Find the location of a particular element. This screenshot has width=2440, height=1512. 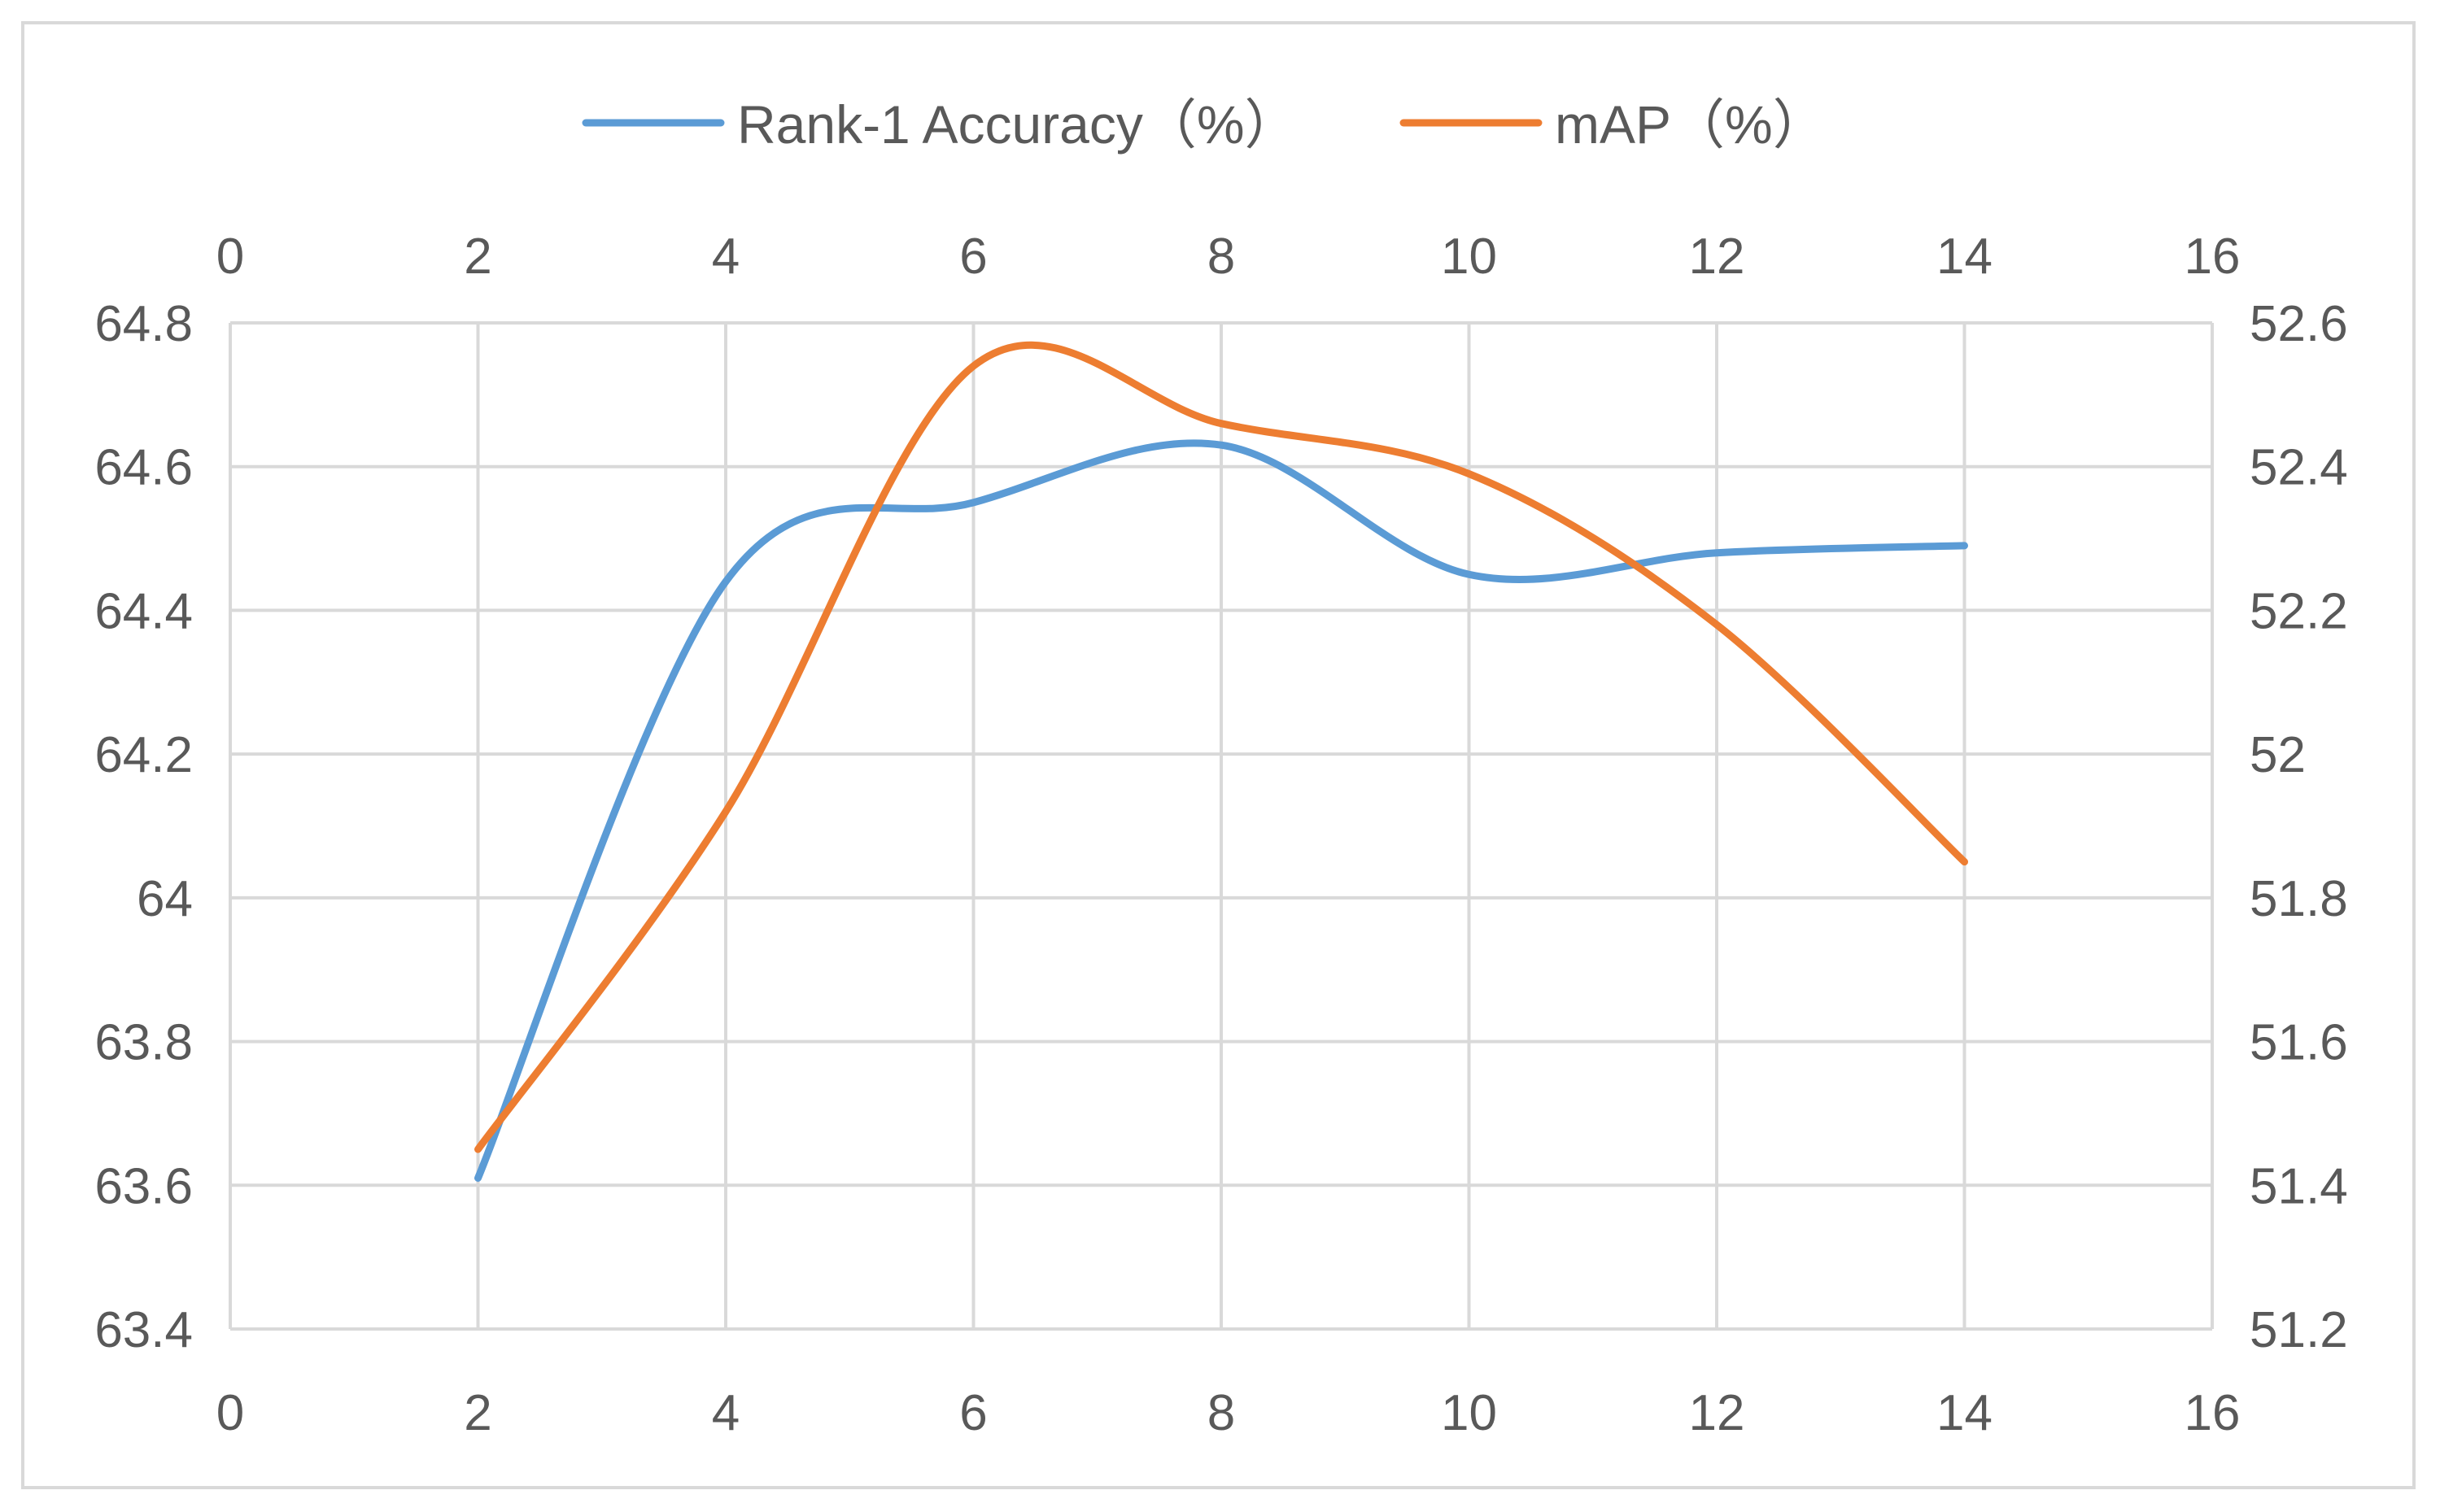

y-left-tick-label: 64.8 is located at coordinates (143, 324).